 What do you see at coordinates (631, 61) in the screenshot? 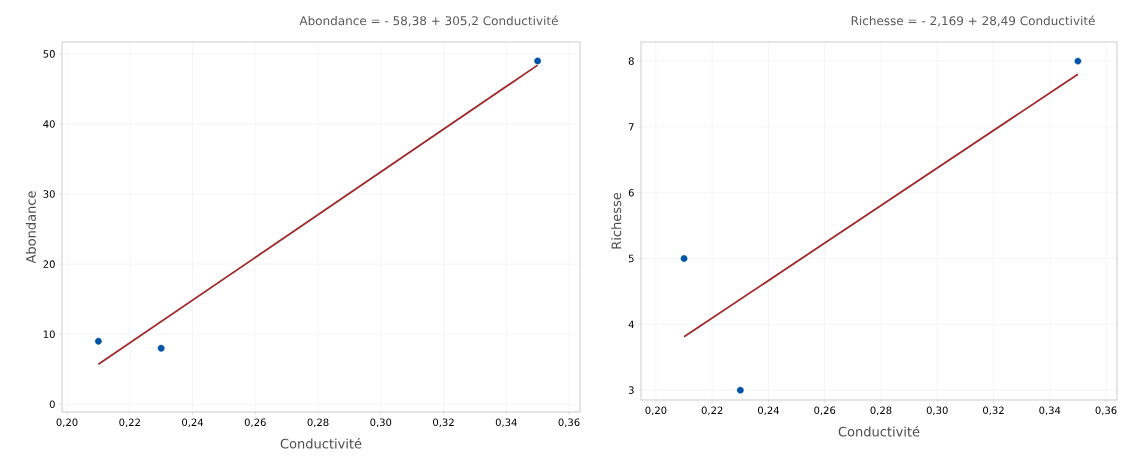
I see `y-tick-label: 8` at bounding box center [631, 61].